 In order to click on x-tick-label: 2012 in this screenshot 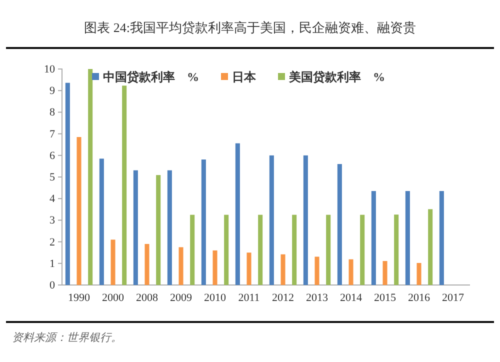, I will do `click(283, 298)`.